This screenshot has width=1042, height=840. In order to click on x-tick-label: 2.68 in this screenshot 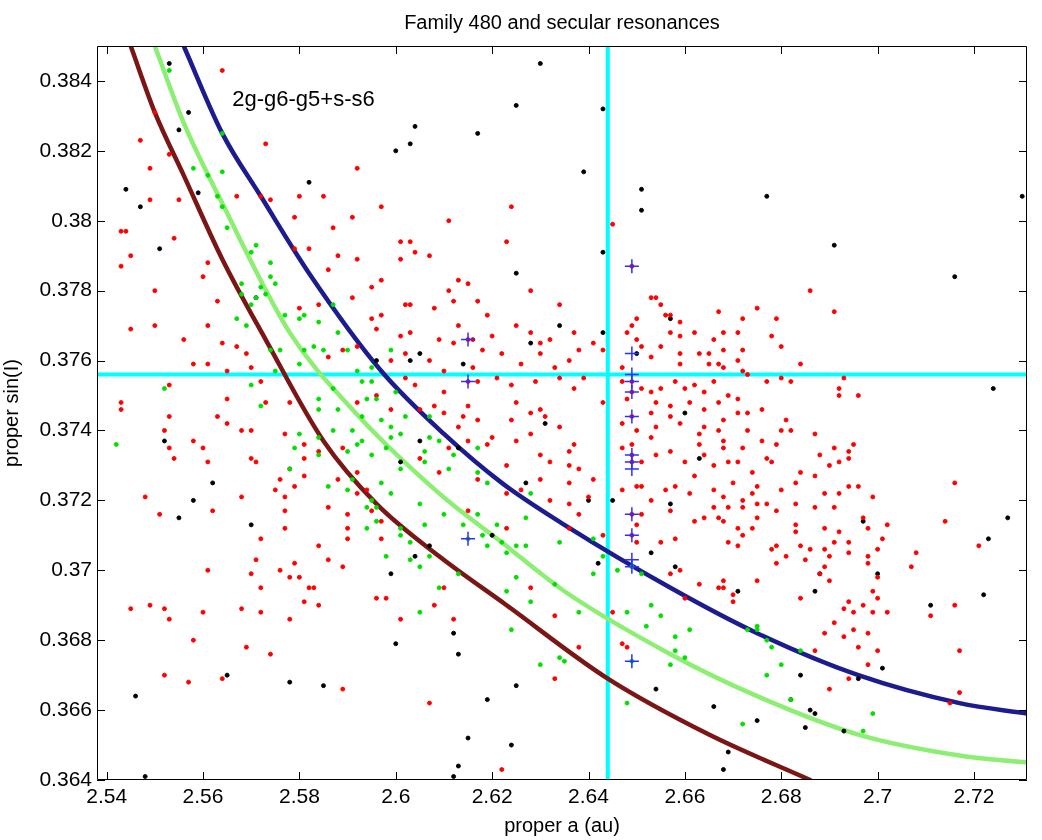, I will do `click(781, 796)`.